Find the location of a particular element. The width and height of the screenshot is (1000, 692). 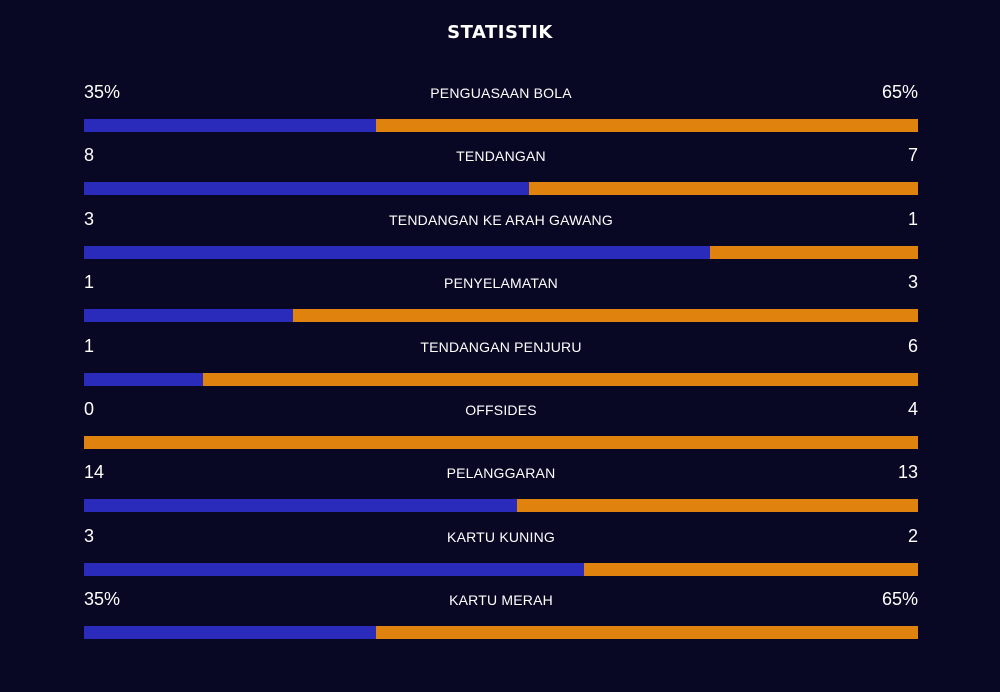

stat-row-penguasaan-bola: 35% PENGUASAAN BOLA 65% is located at coordinates (501, 109).